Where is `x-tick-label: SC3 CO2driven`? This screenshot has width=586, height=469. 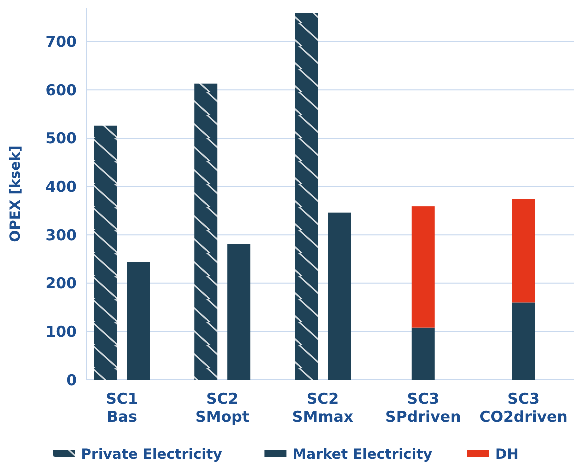
x-tick-label: SC3 CO2driven is located at coordinates (524, 408).